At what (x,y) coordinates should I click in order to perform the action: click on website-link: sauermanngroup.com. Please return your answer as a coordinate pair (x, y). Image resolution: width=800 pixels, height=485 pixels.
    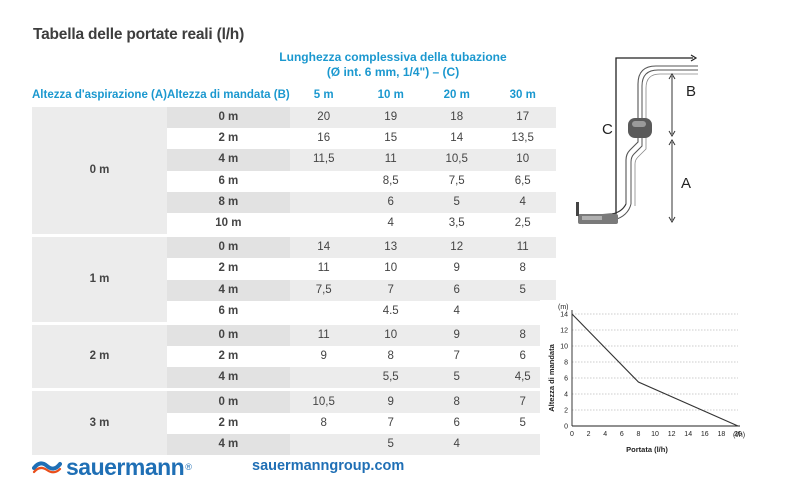
    Looking at the image, I should click on (328, 466).